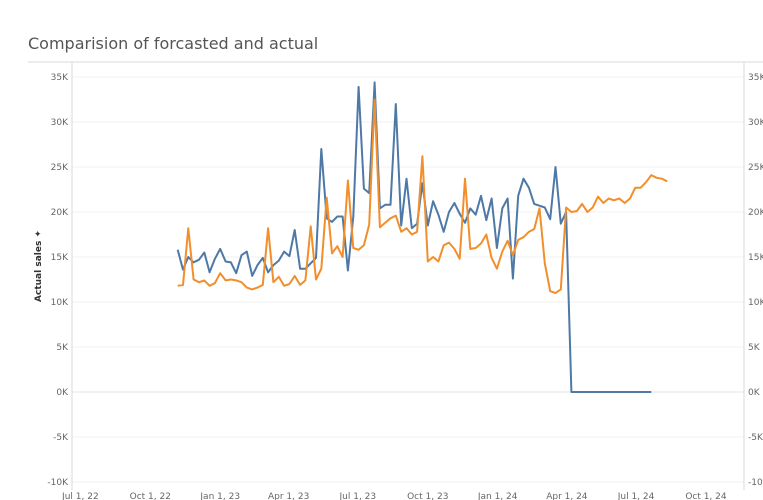 The image size is (763, 500). Describe the element at coordinates (755, 213) in the screenshot. I see `y-tick-label-right: 20K` at that location.